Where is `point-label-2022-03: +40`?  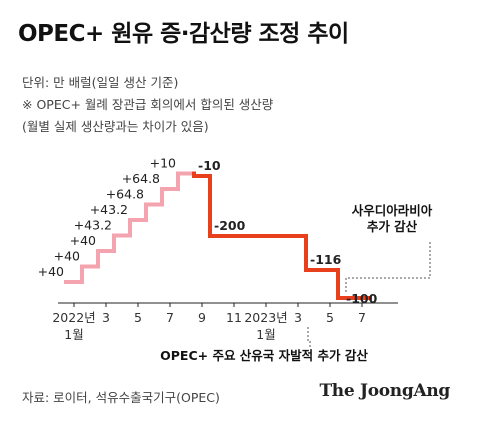 point-label-2022-03: +40 is located at coordinates (83, 240).